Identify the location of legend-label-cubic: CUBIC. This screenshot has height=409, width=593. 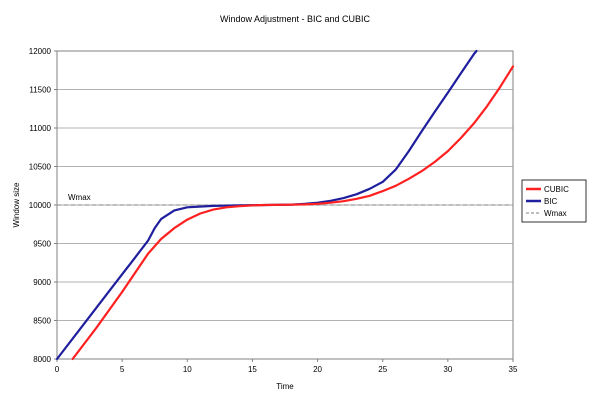
(556, 189).